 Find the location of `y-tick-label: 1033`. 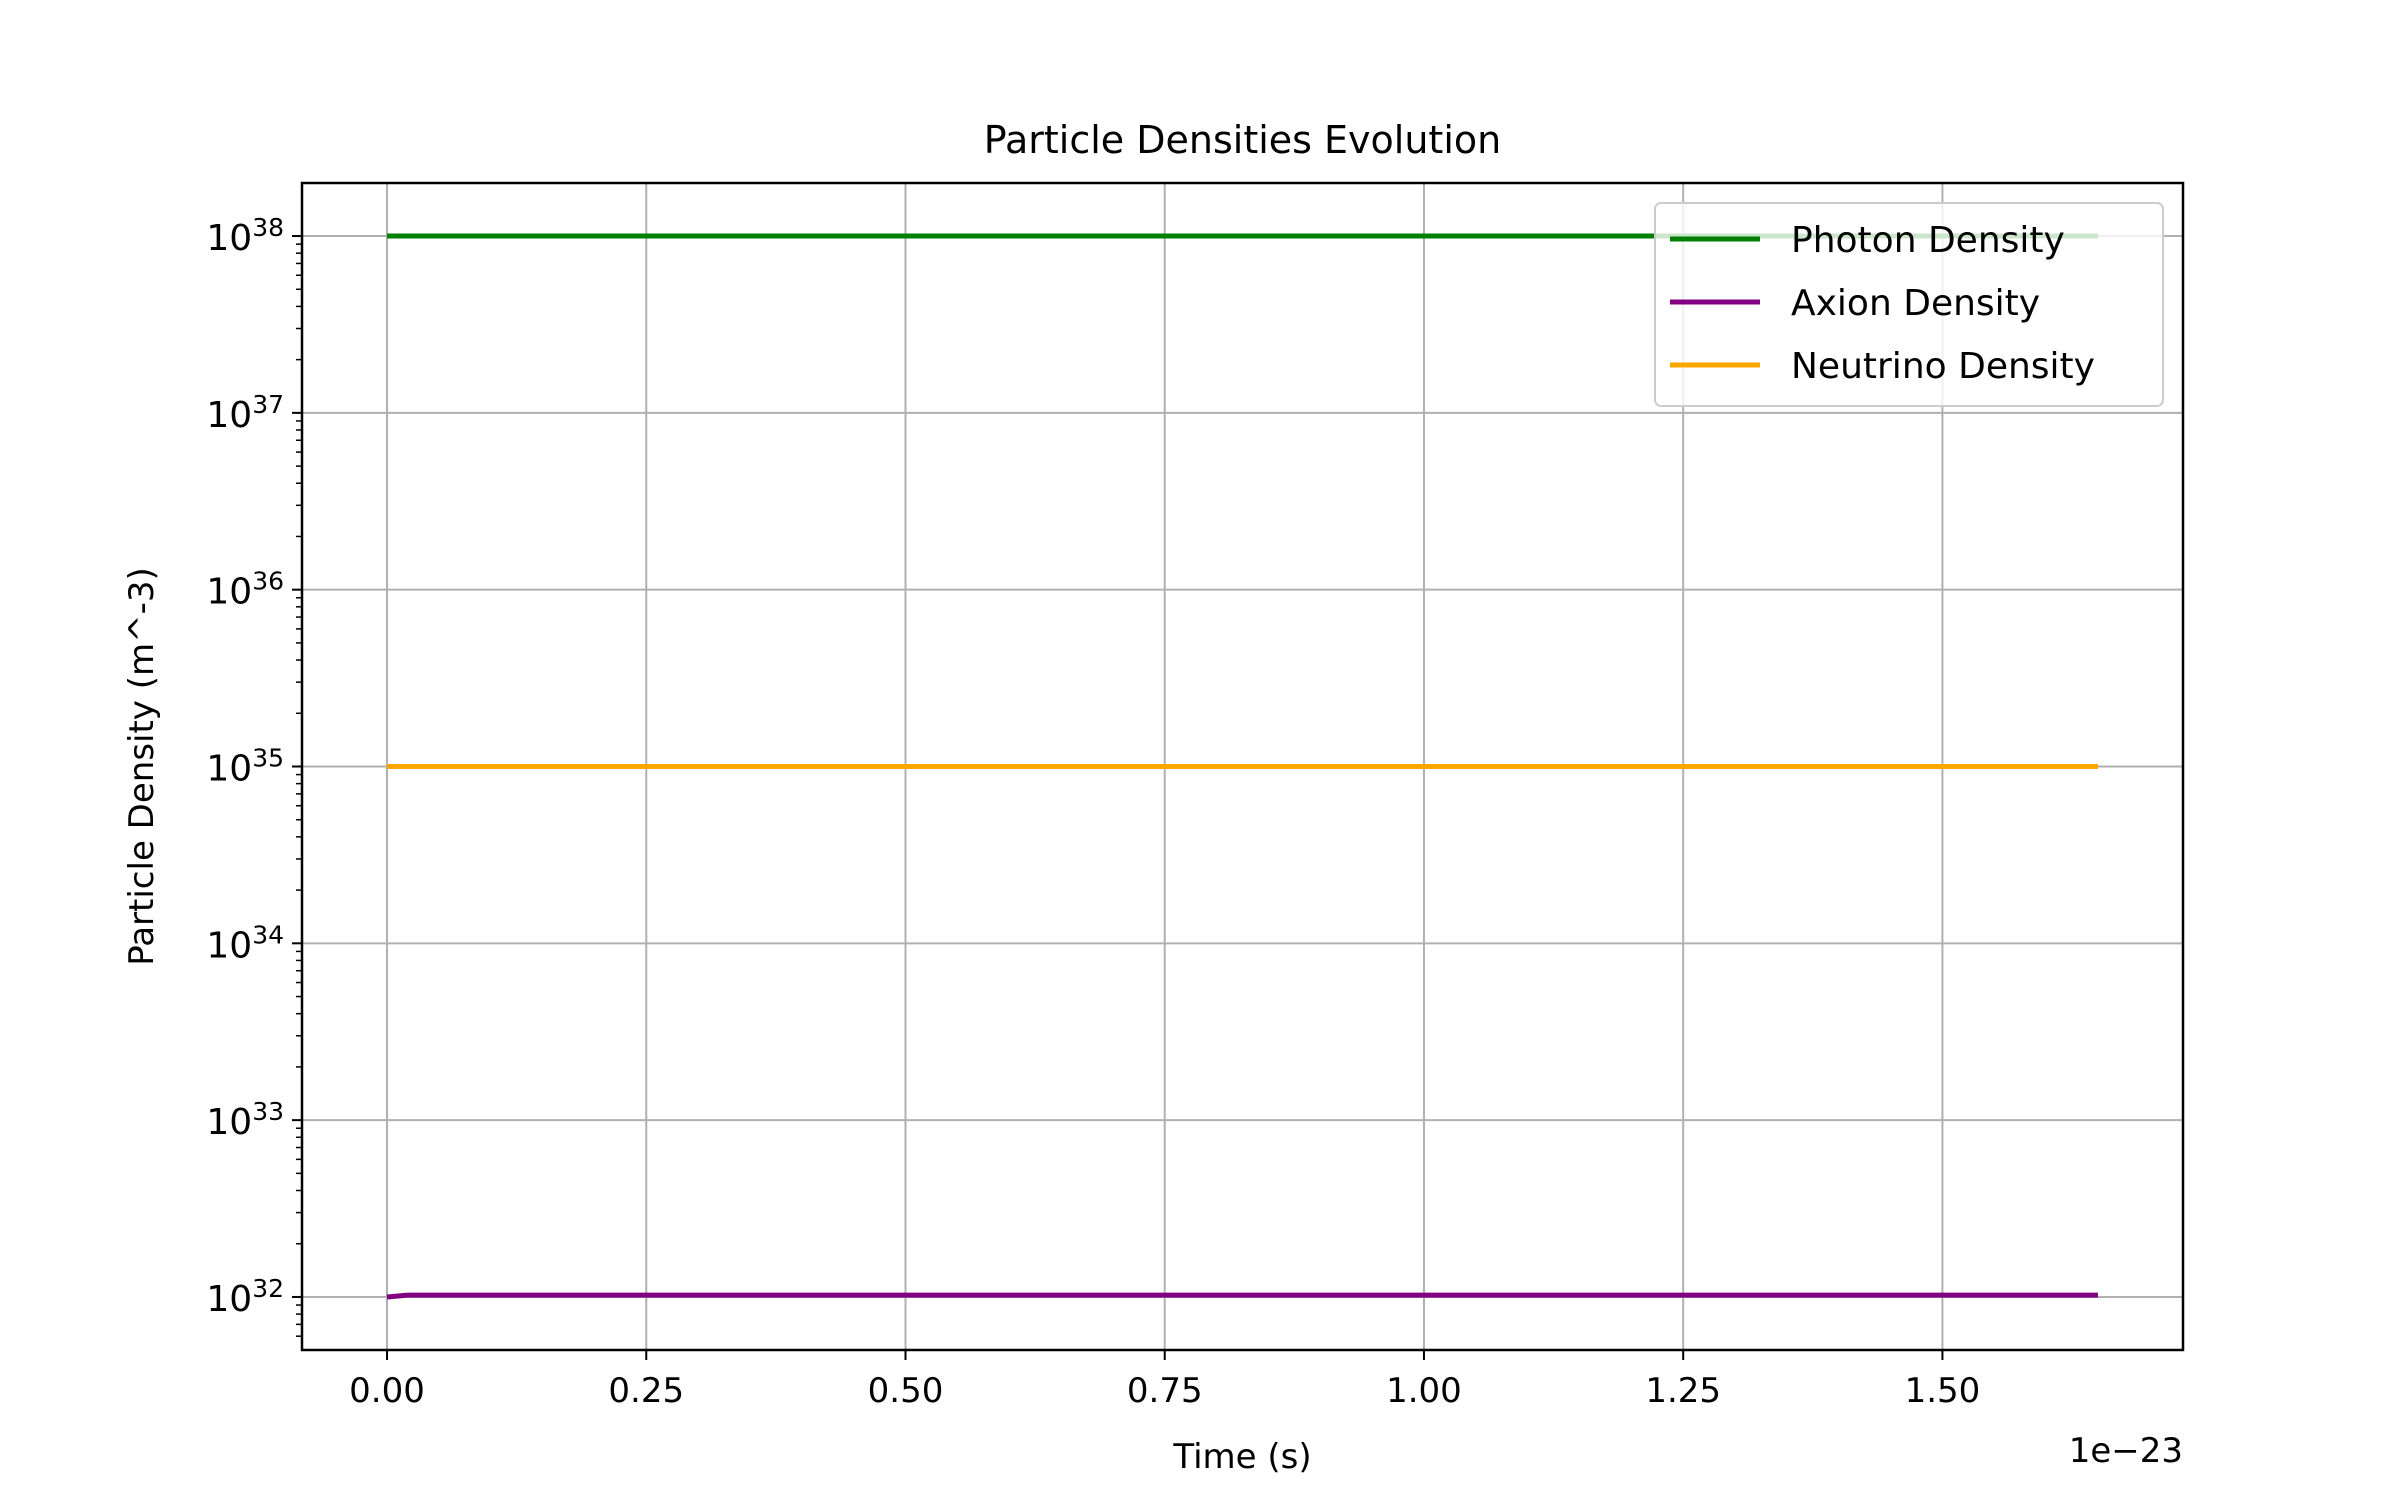

y-tick-label: 1033 is located at coordinates (245, 1120).